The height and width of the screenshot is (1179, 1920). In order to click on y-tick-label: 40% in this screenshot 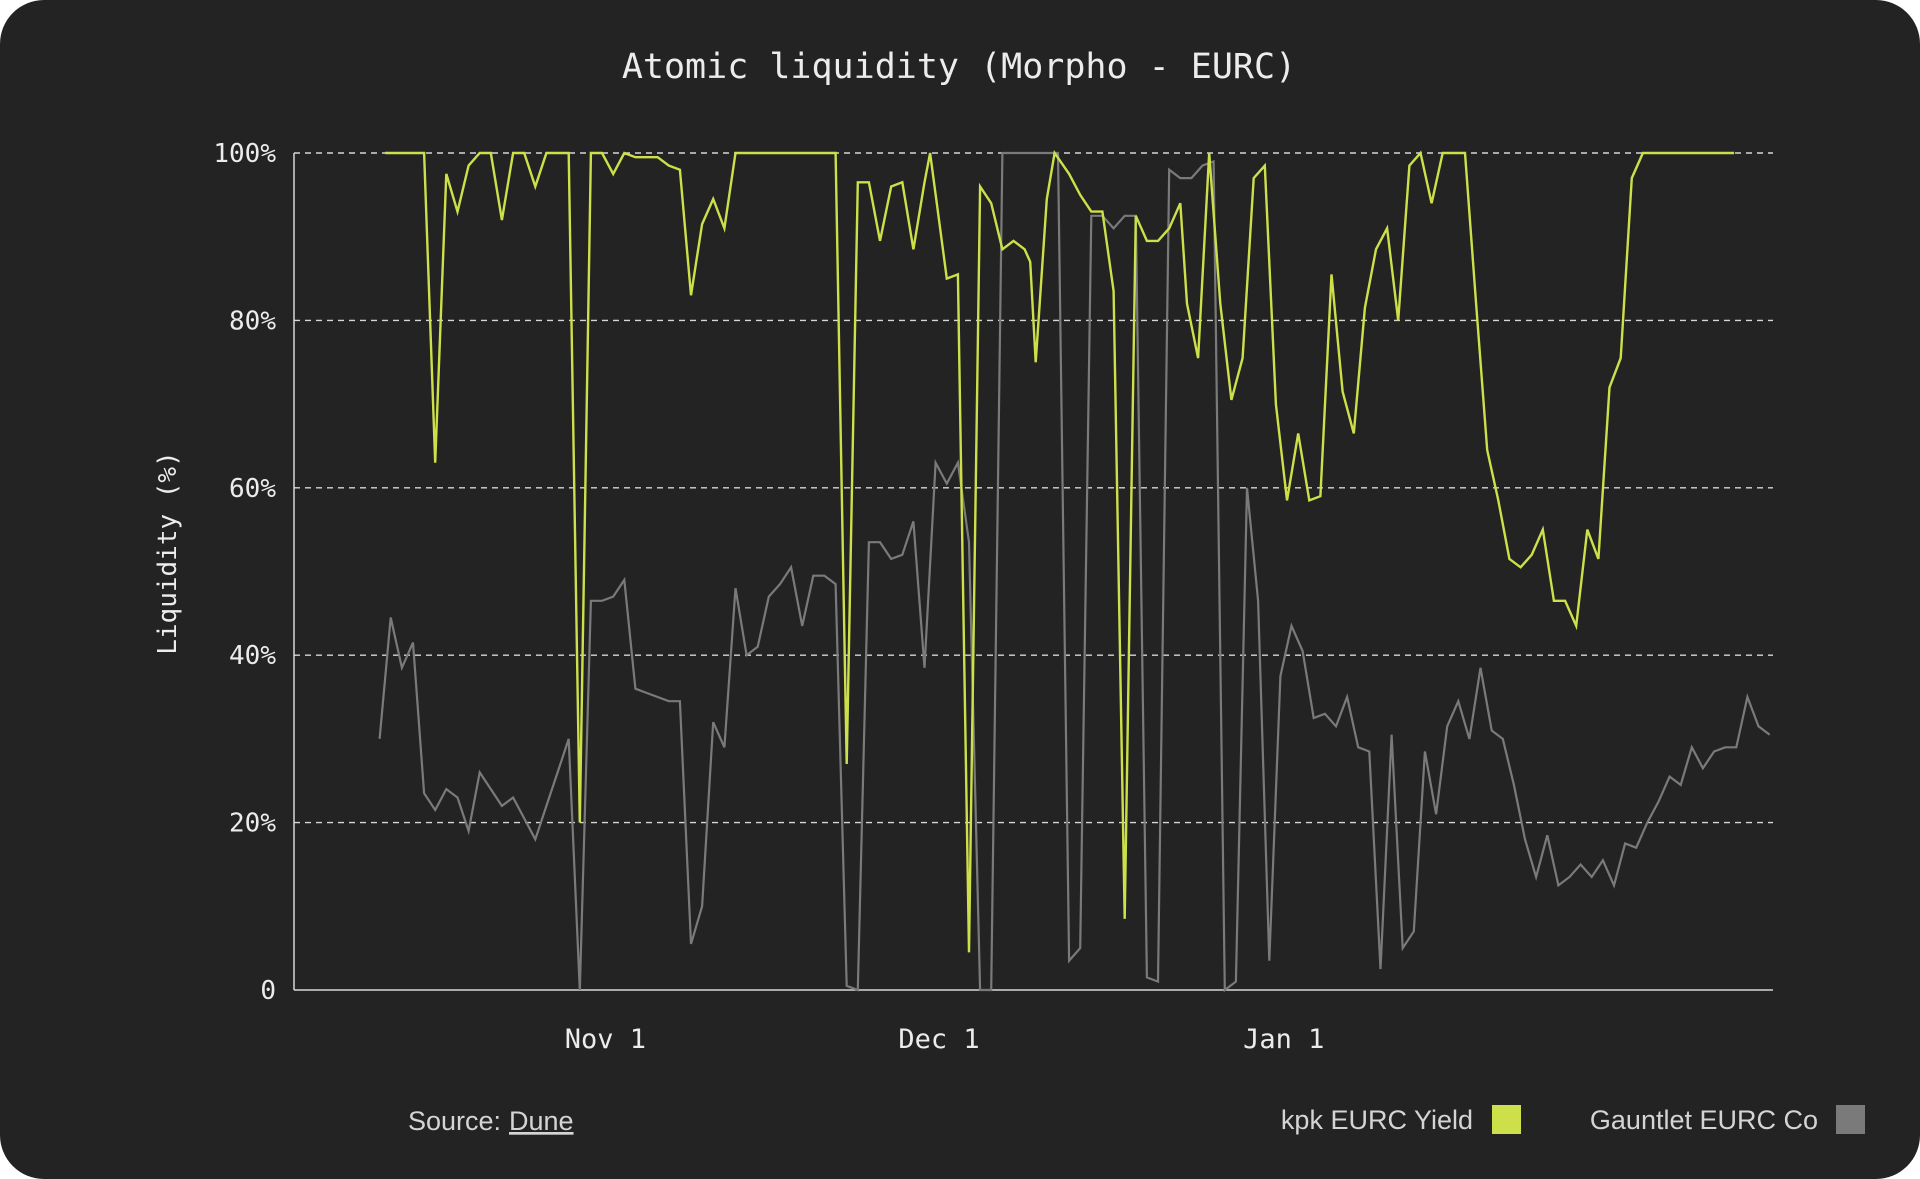, I will do `click(252, 656)`.